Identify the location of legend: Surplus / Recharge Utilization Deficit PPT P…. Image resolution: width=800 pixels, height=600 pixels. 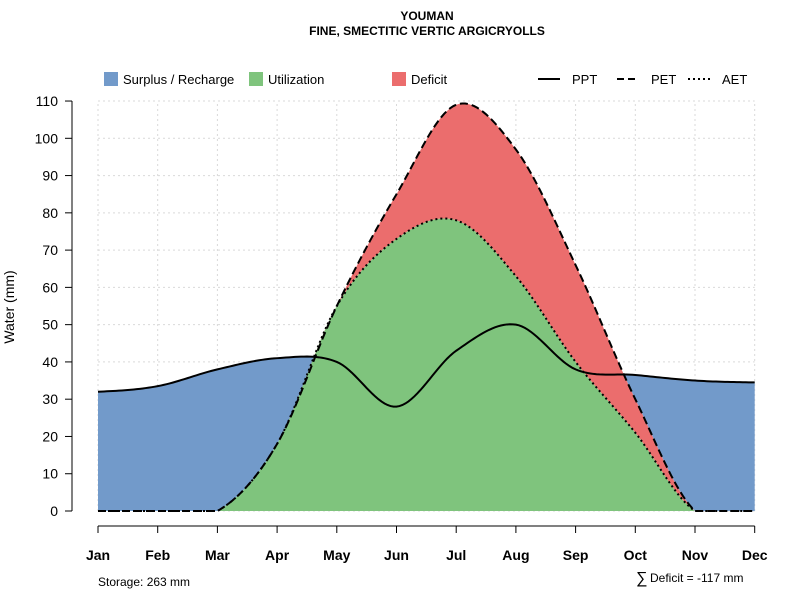
(425, 79).